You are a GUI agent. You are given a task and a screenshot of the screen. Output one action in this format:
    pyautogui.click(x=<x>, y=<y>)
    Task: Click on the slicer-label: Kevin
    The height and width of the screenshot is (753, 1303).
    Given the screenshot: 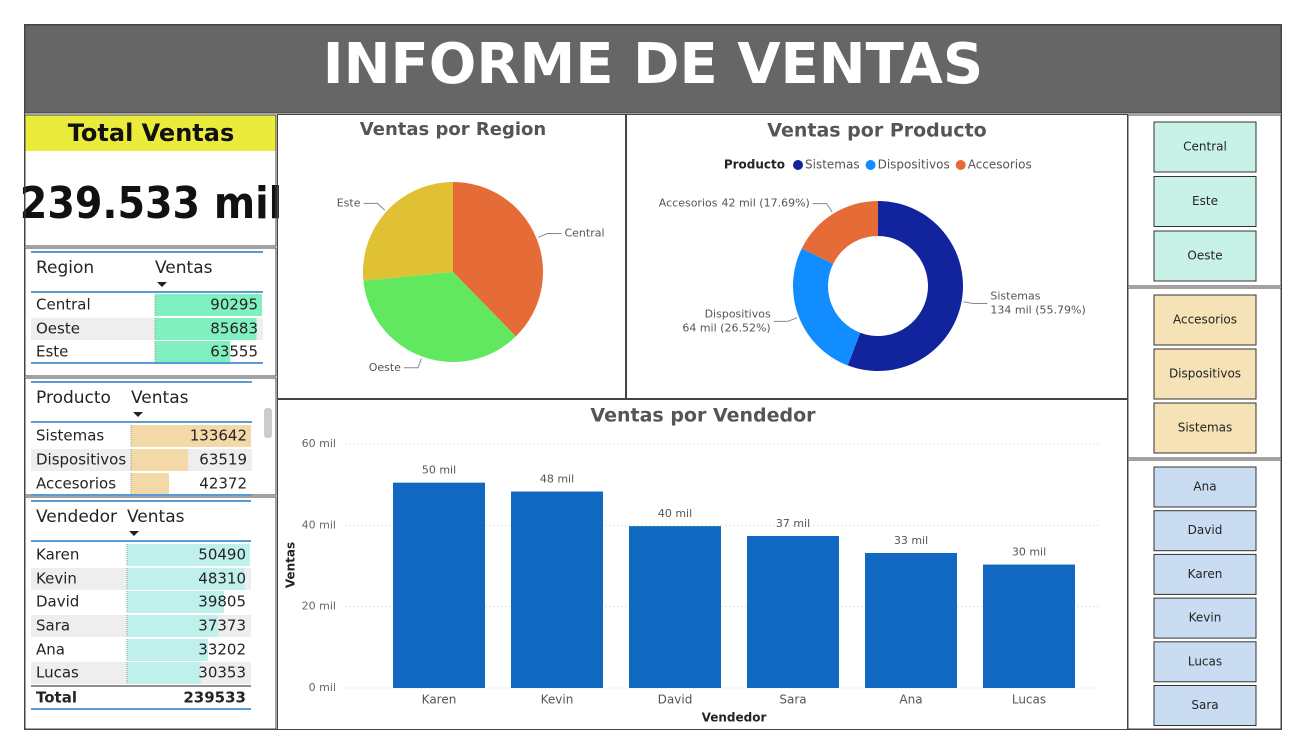 What is the action you would take?
    pyautogui.click(x=1205, y=618)
    